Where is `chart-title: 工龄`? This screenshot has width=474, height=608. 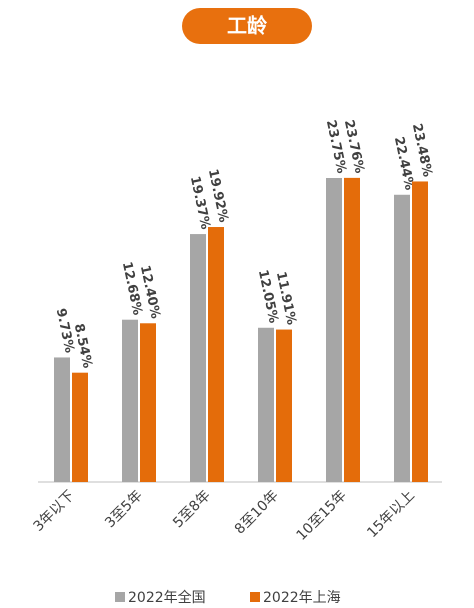 chart-title: 工龄 is located at coordinates (247, 26).